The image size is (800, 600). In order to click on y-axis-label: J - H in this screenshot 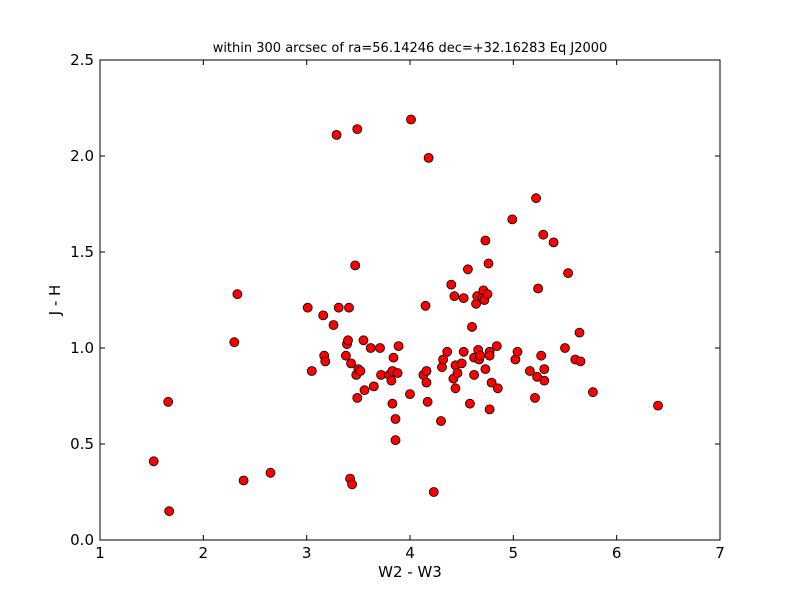, I will do `click(55, 301)`.